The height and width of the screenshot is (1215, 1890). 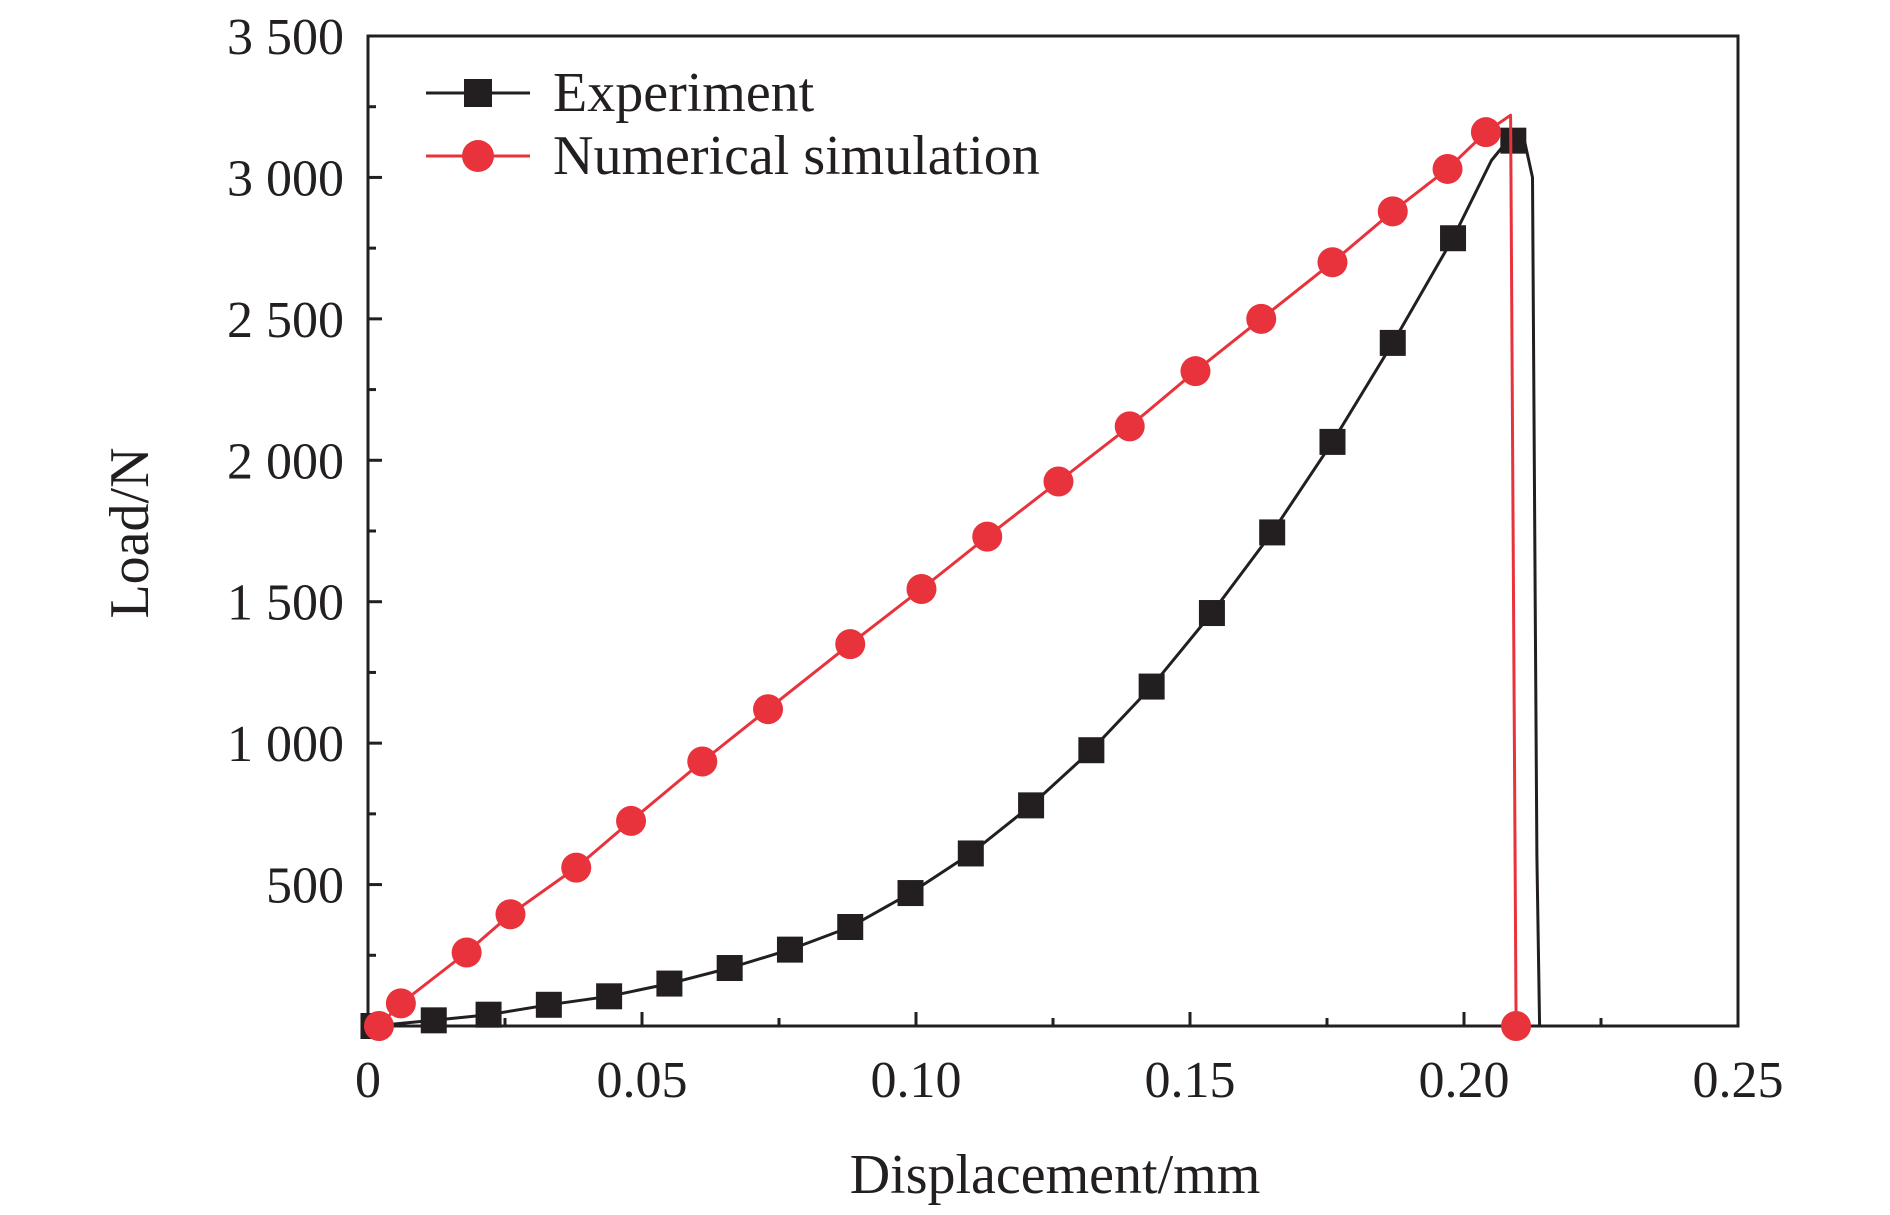 What do you see at coordinates (684, 93) in the screenshot?
I see `legend-label: Experiment` at bounding box center [684, 93].